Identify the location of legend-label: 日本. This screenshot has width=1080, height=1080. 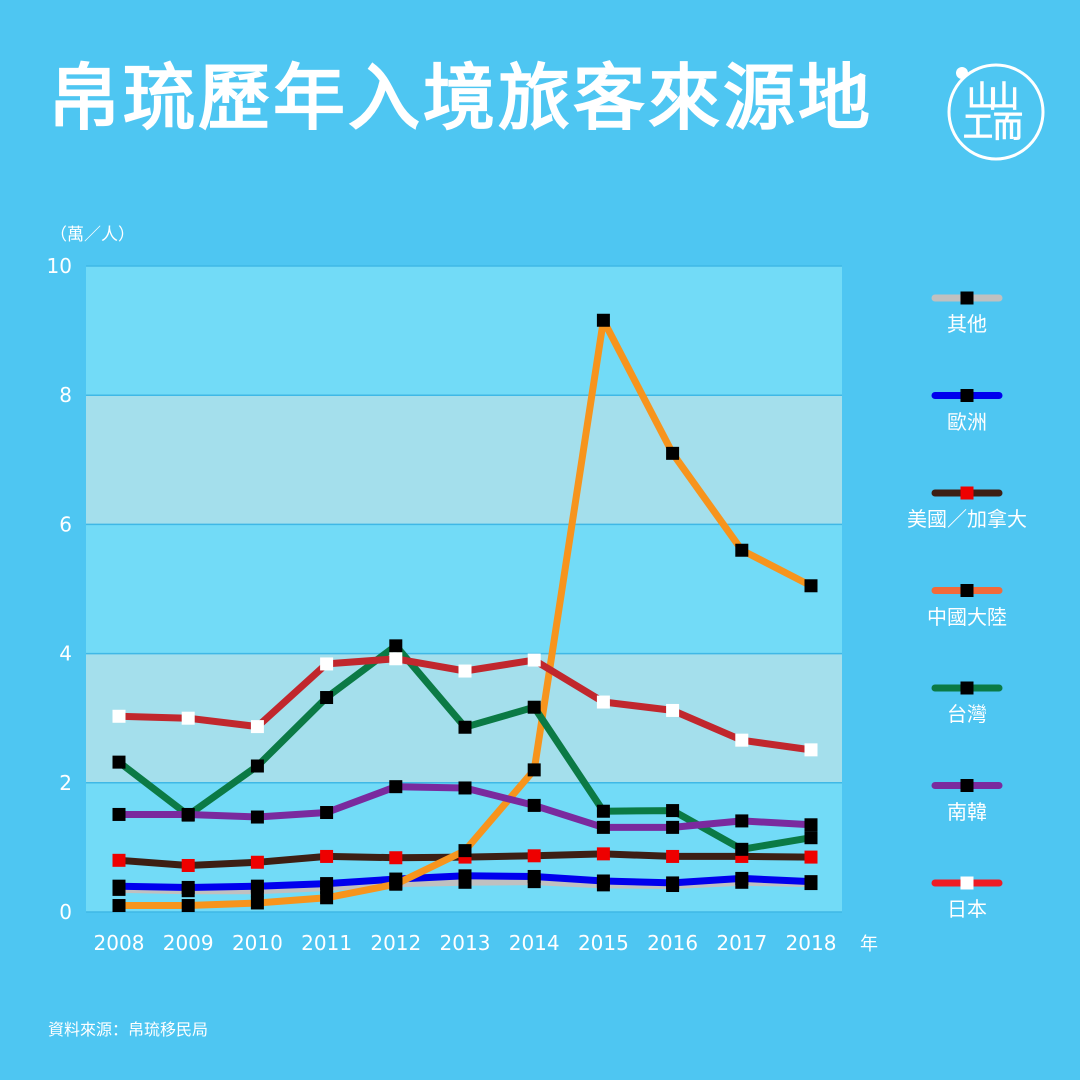
(967, 909).